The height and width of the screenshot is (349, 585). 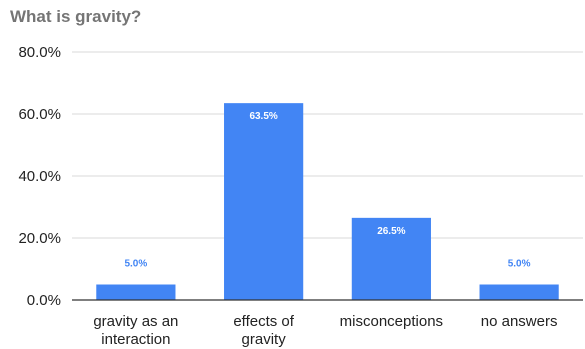 I want to click on chart-title: What is gravity?, so click(x=75, y=16).